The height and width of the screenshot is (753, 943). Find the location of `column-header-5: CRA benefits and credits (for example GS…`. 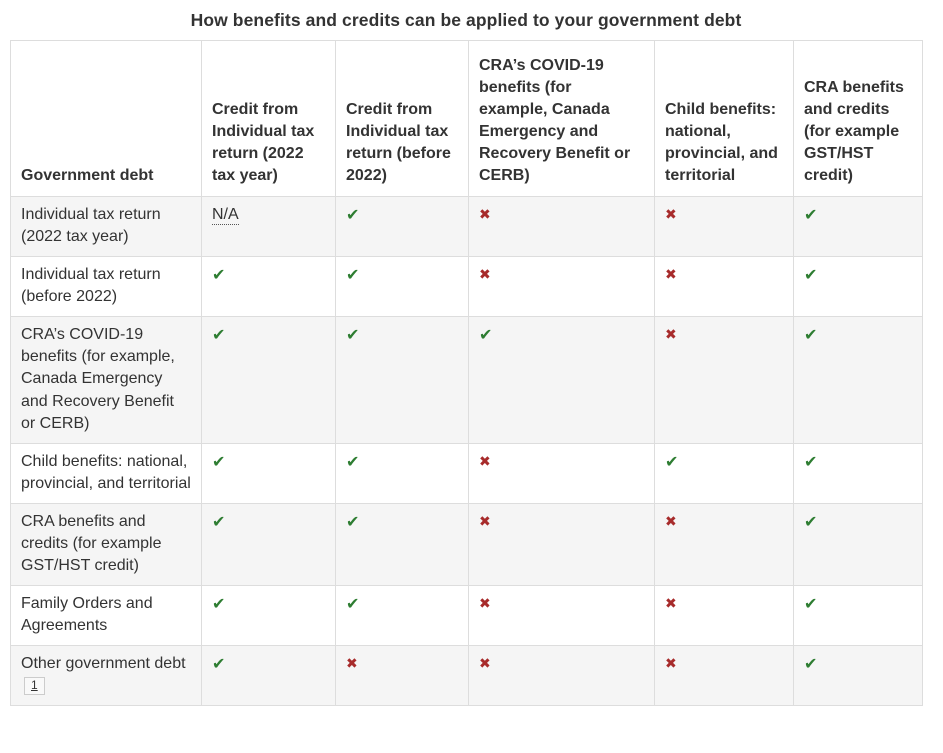

column-header-5: CRA benefits and credits (for example GS… is located at coordinates (858, 118).